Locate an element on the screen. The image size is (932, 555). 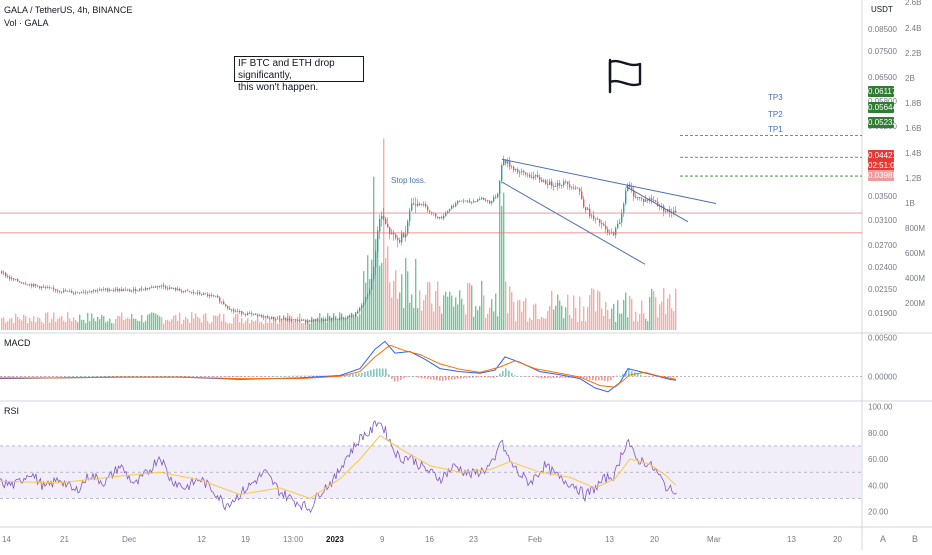
volume-axis-tick: 600M is located at coordinates (915, 253).